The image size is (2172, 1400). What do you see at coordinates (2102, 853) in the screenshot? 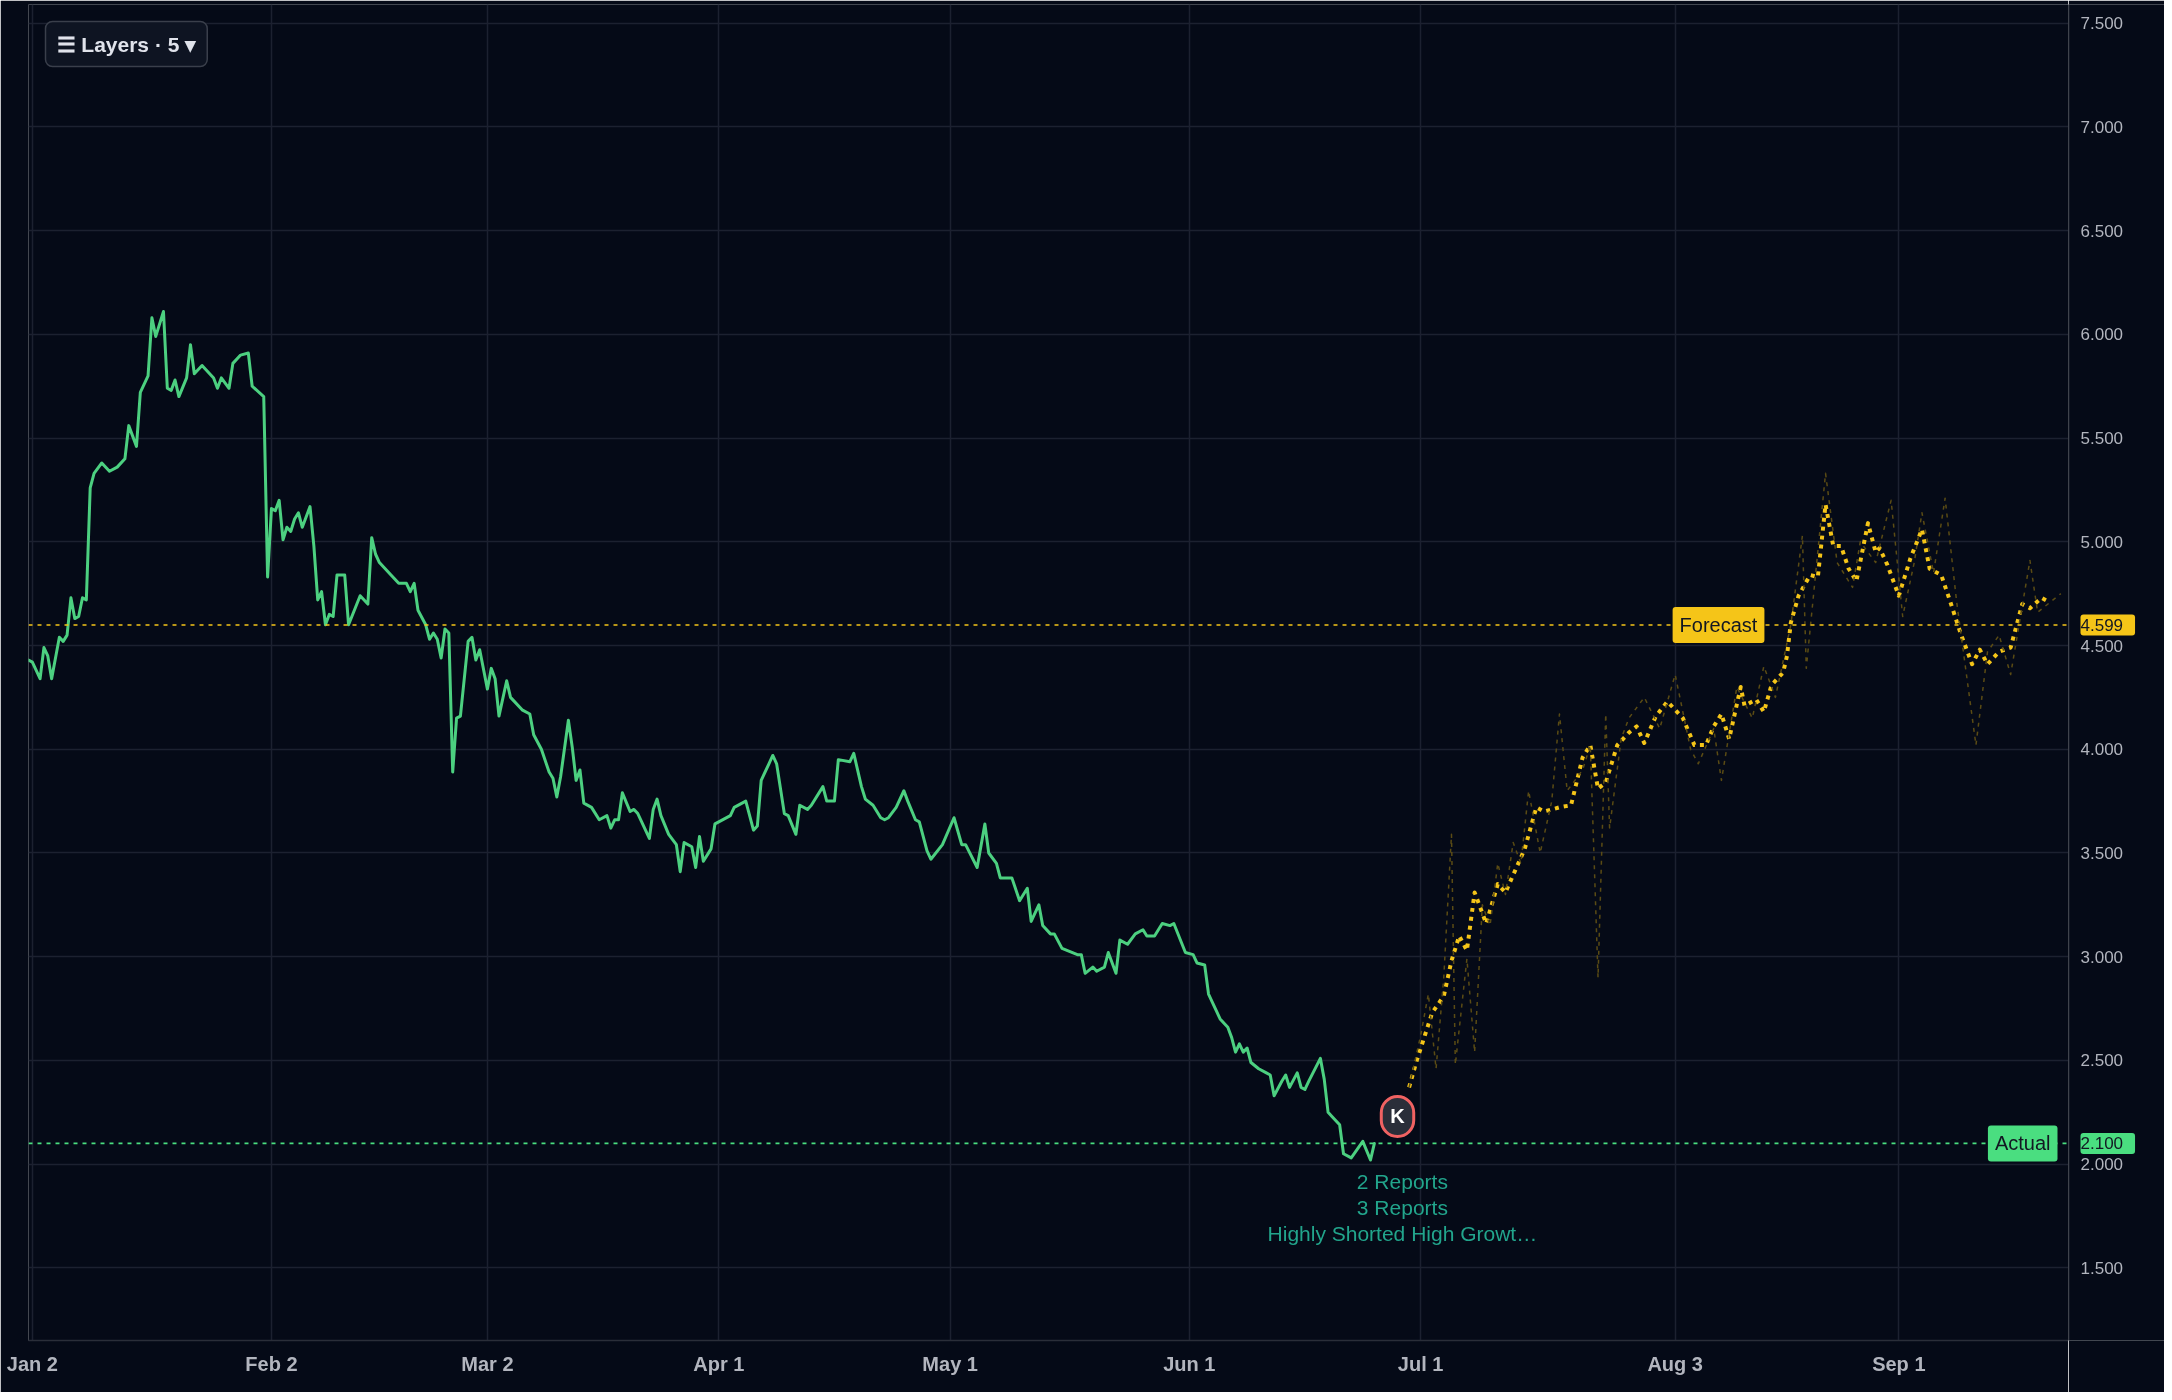
I see `y-tick-label: 3.500` at bounding box center [2102, 853].